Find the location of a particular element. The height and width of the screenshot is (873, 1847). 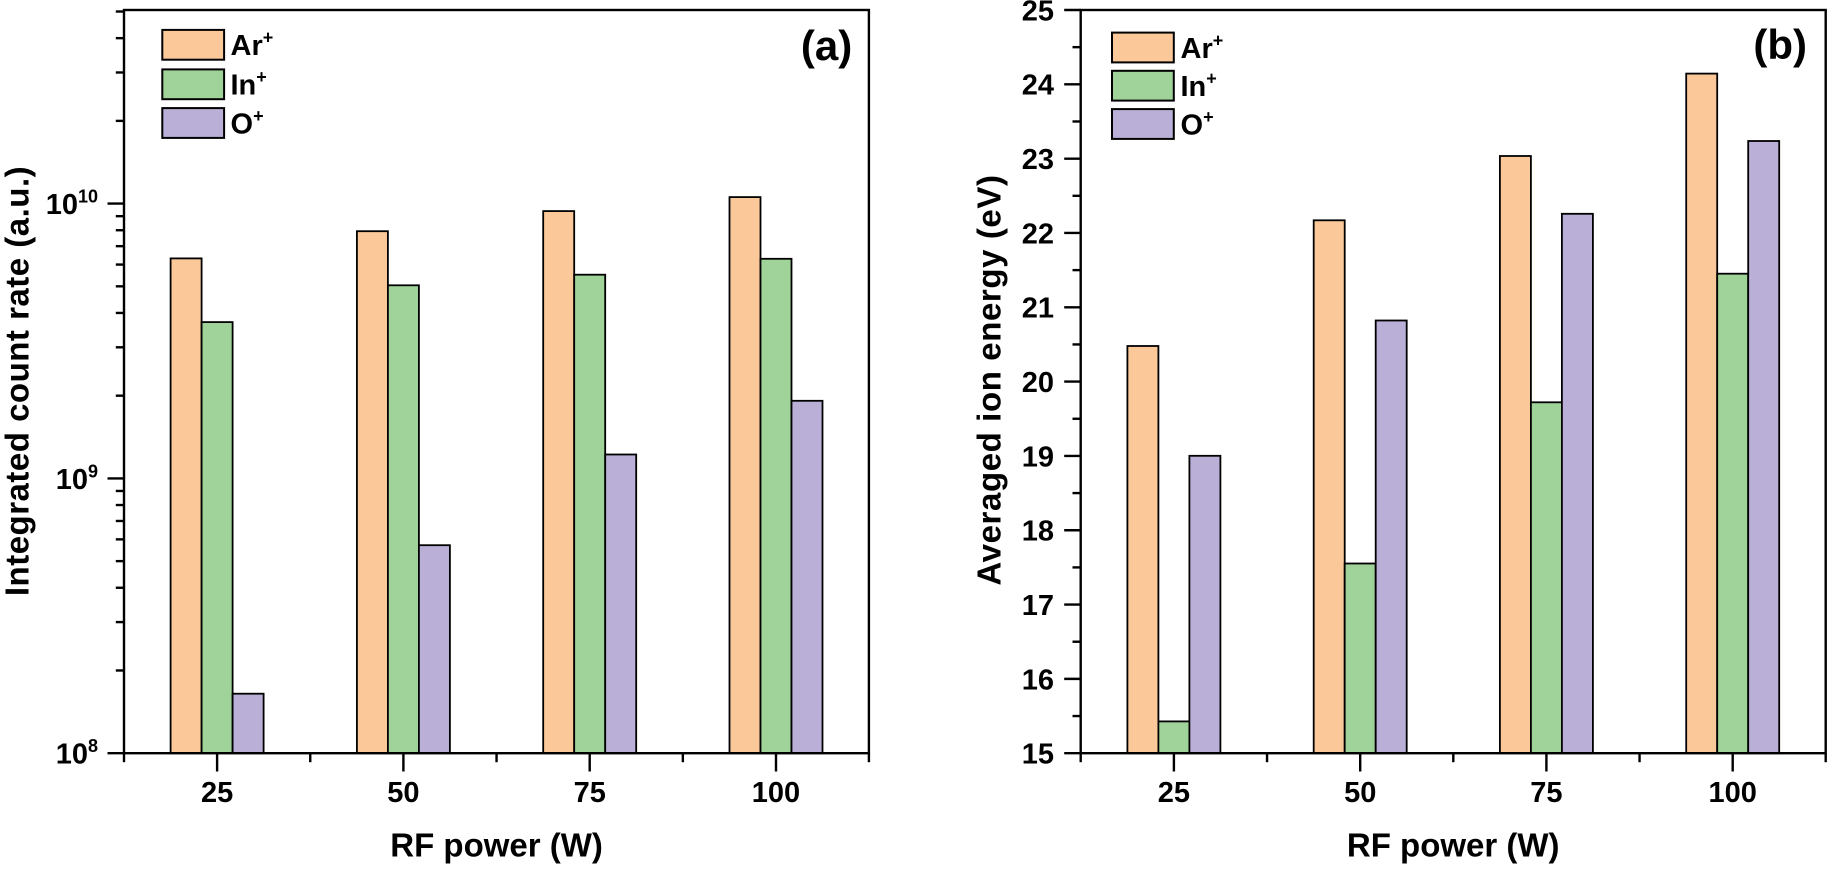

svg-text: 18 is located at coordinates (1038, 532).